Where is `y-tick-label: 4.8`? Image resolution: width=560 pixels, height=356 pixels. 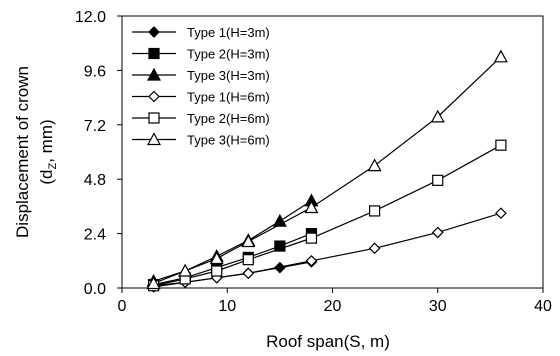
y-tick-label: 4.8 is located at coordinates (95, 180).